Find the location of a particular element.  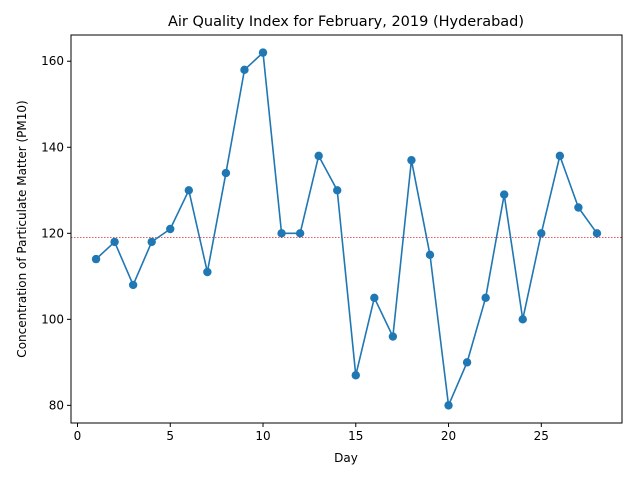

x-tick-label: 0 is located at coordinates (78, 436).